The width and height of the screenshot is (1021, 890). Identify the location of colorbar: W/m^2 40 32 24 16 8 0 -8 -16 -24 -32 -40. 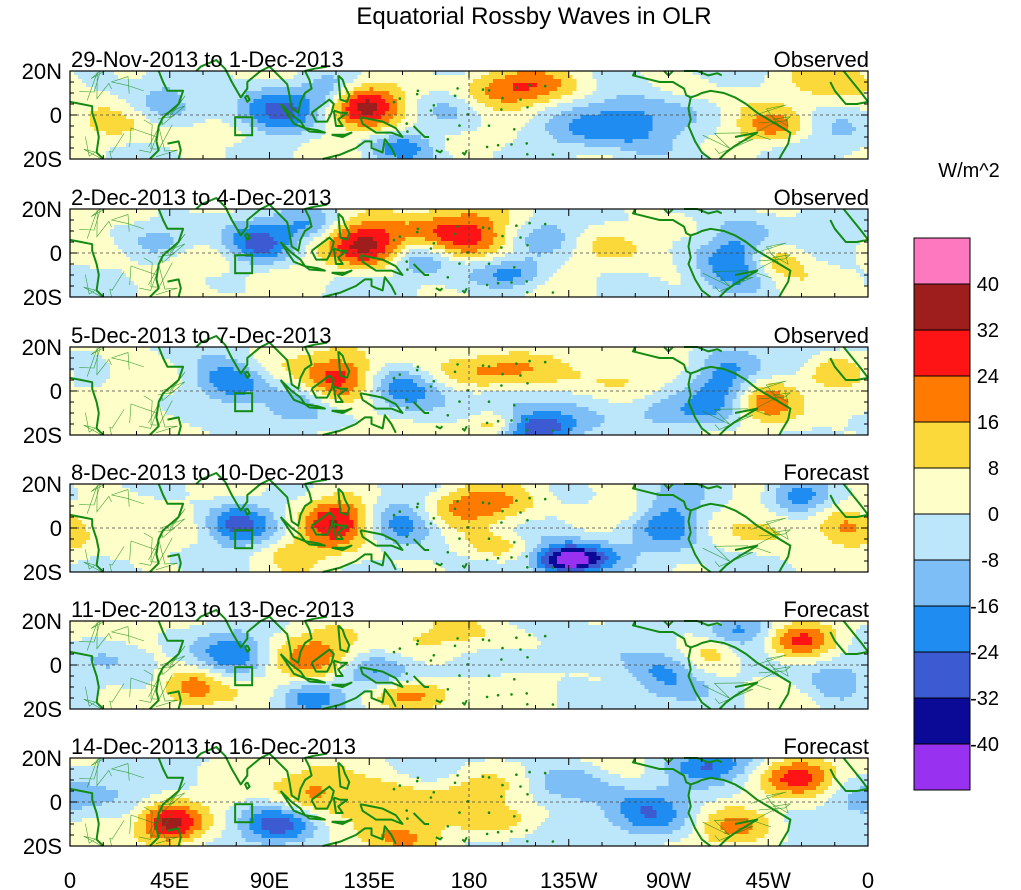
(956, 475).